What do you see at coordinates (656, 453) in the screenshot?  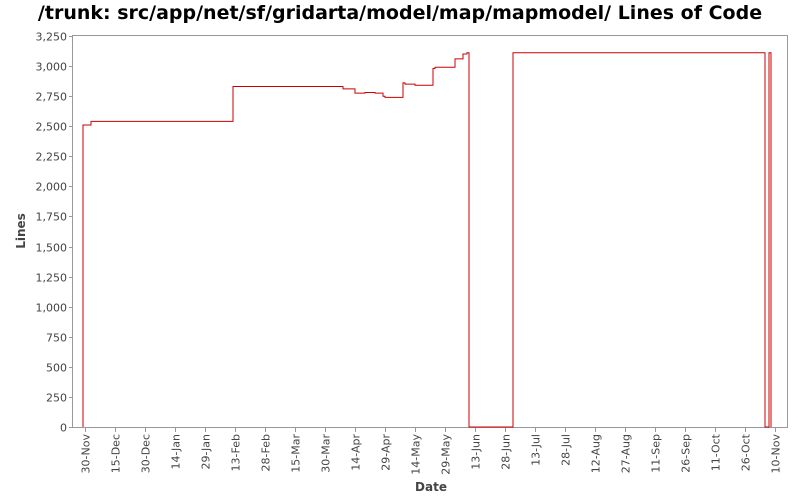 I see `x-tick-label: 11-Sep` at bounding box center [656, 453].